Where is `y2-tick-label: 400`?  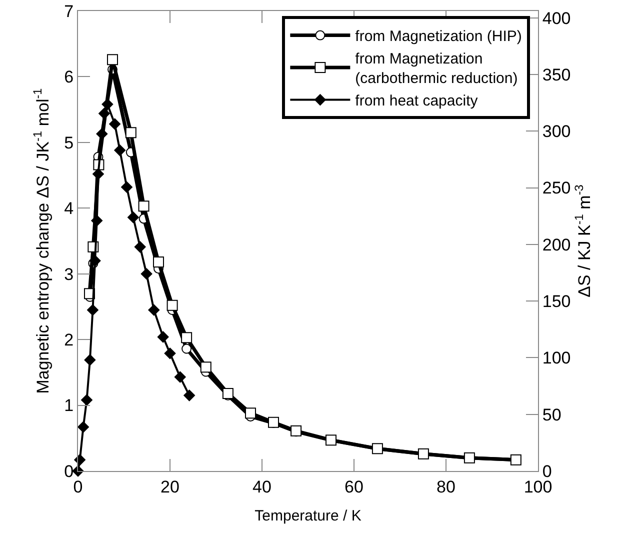 y2-tick-label: 400 is located at coordinates (556, 18).